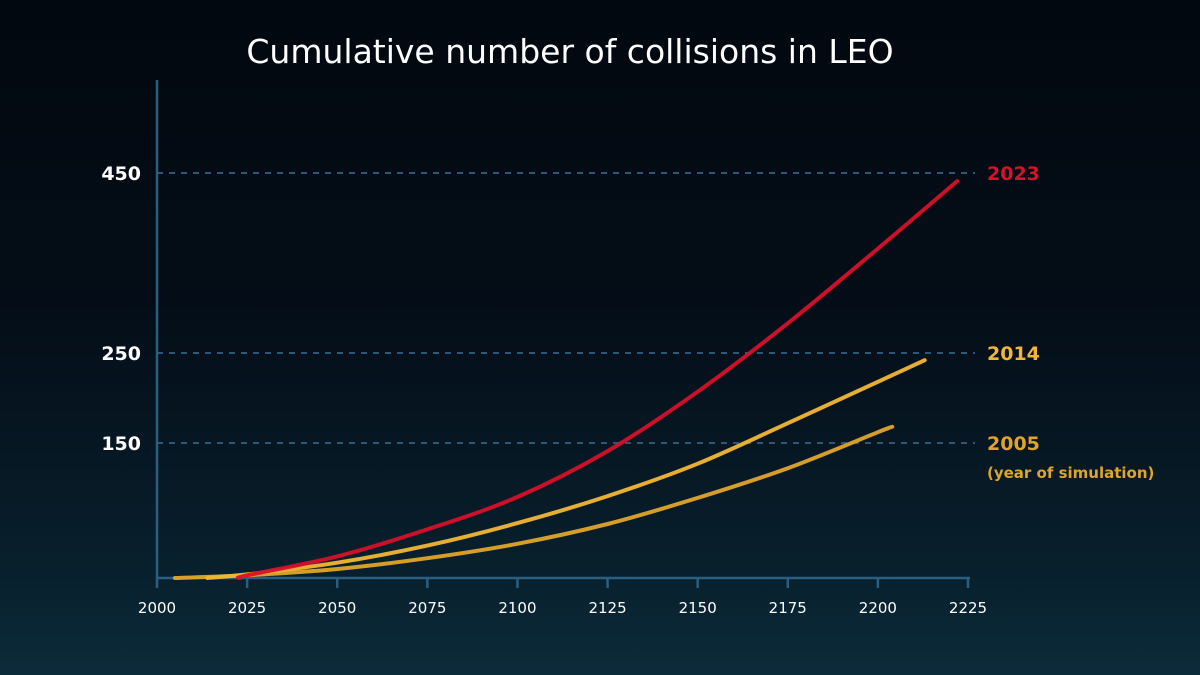 The height and width of the screenshot is (675, 1200). Describe the element at coordinates (1013, 354) in the screenshot. I see `series-label-2014: 2014` at that location.